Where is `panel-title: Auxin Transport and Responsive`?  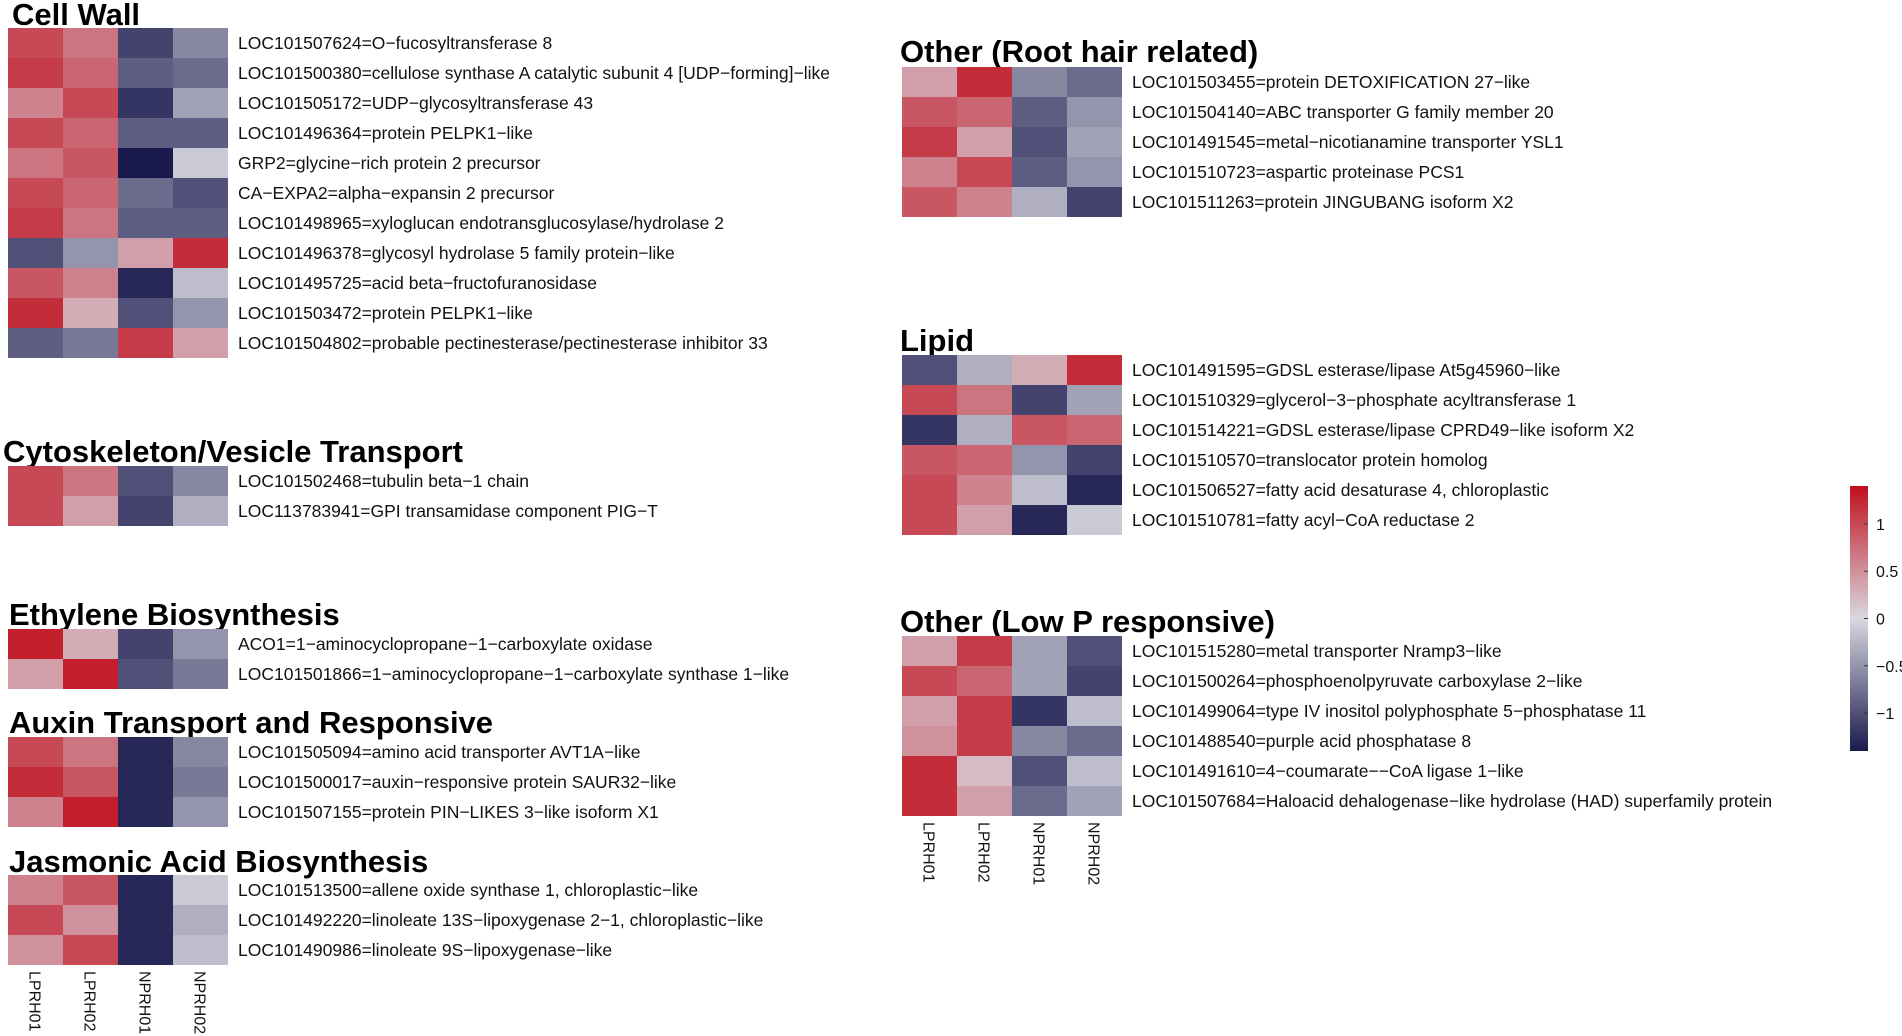 panel-title: Auxin Transport and Responsive is located at coordinates (251, 722).